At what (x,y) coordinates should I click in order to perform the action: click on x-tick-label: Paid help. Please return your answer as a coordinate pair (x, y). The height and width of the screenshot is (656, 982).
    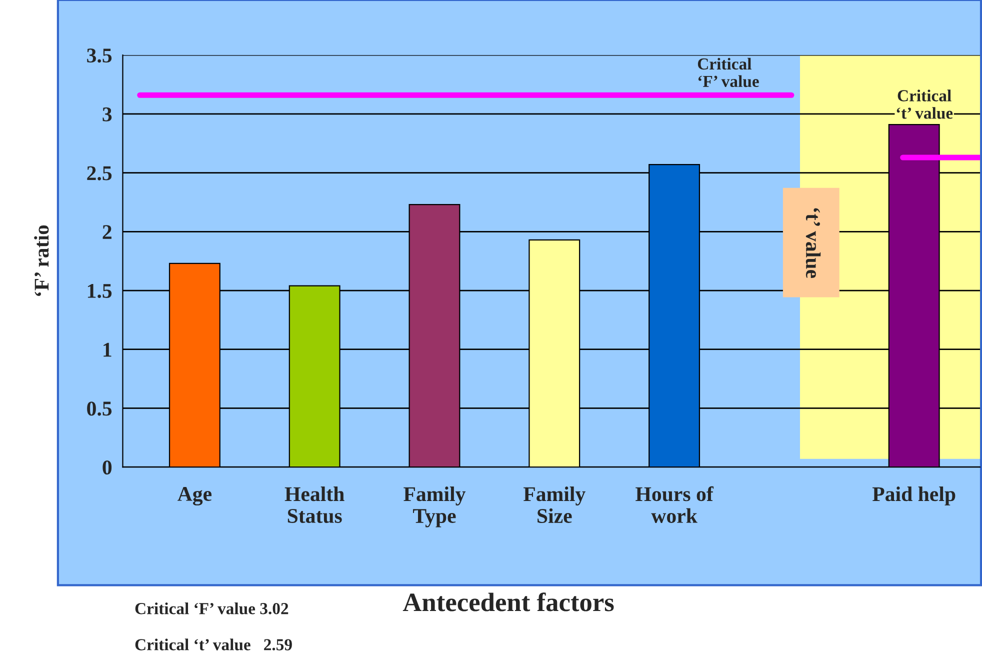
    Looking at the image, I should click on (914, 496).